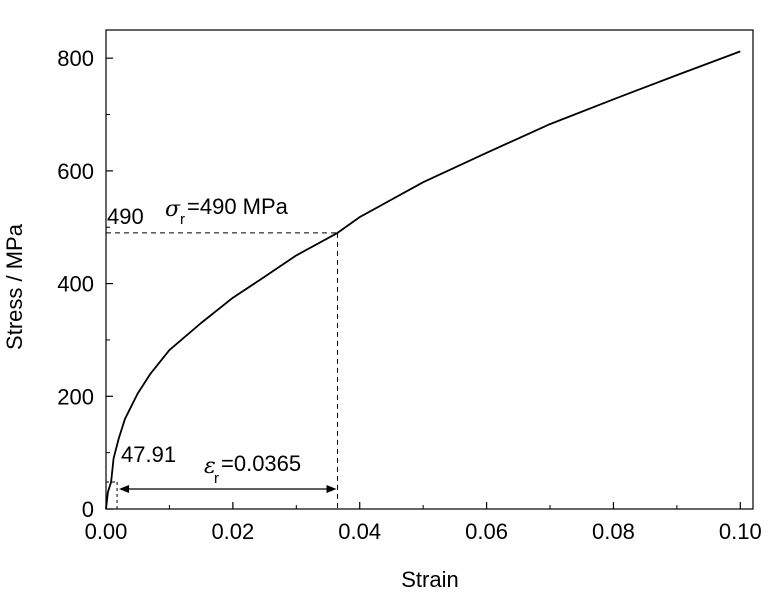  What do you see at coordinates (75, 171) in the screenshot?
I see `y-tick-label: 600` at bounding box center [75, 171].